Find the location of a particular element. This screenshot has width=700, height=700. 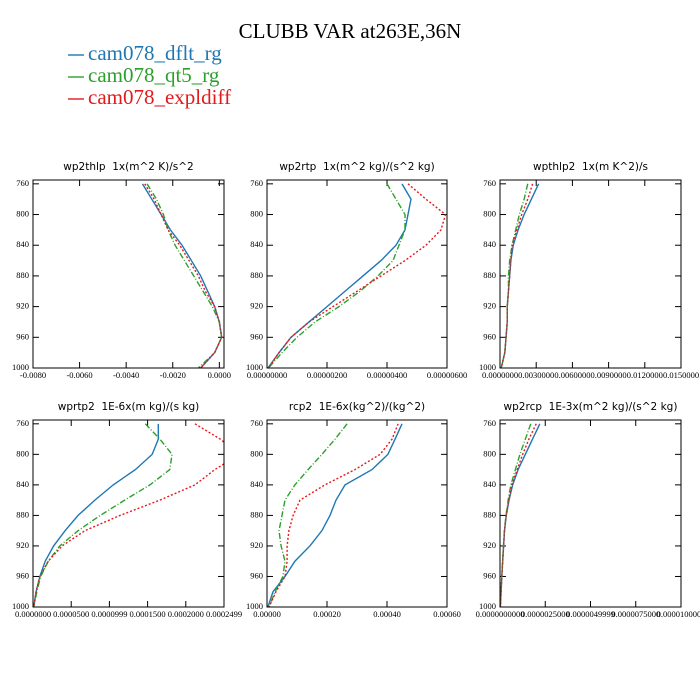

x-tick-label: 0.0030000 is located at coordinates (536, 375).